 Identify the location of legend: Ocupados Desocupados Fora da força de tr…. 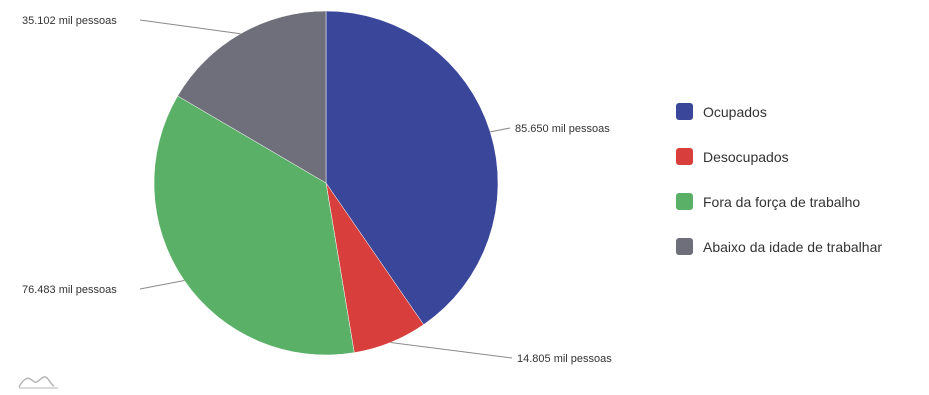
(801, 190).